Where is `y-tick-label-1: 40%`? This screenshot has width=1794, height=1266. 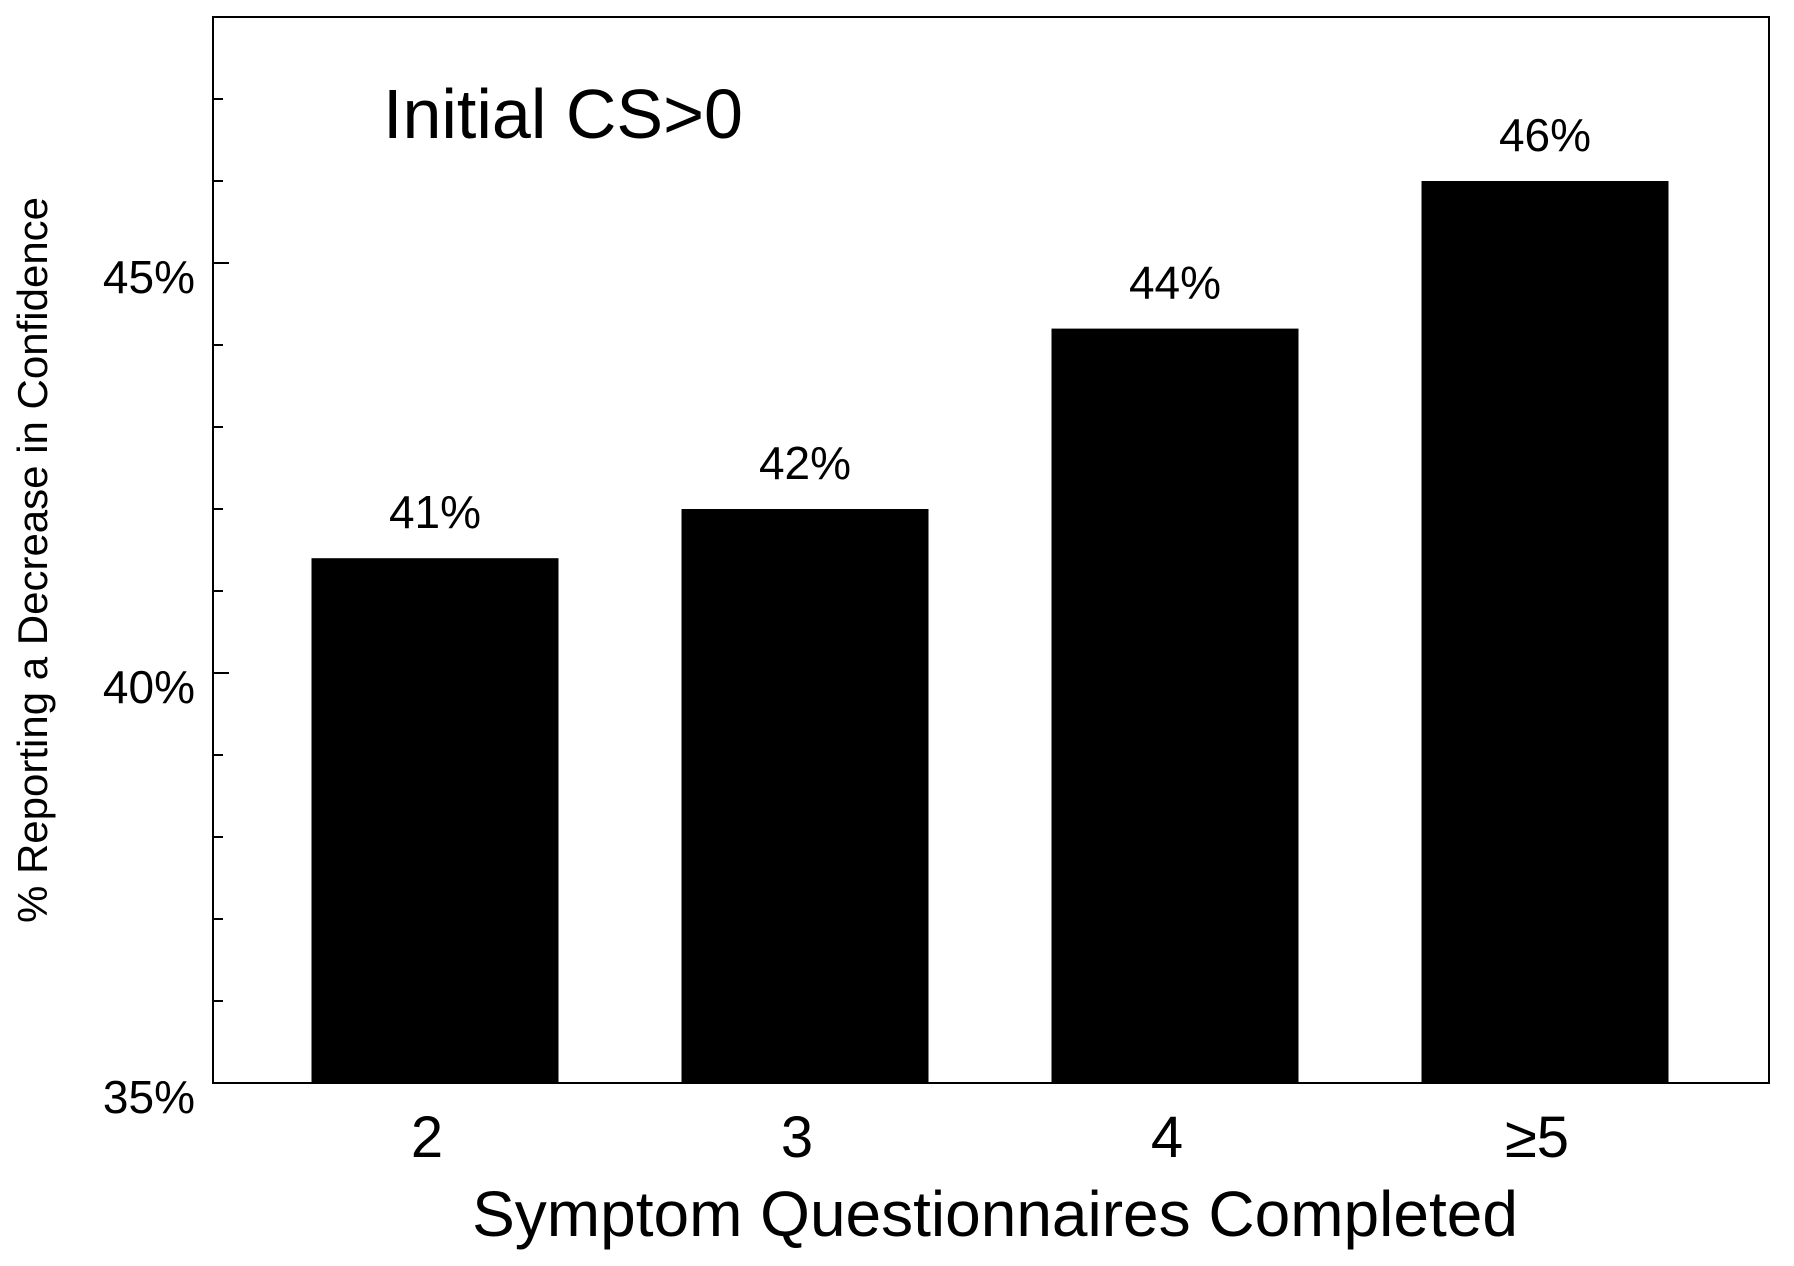
y-tick-label-1: 40% is located at coordinates (149, 687).